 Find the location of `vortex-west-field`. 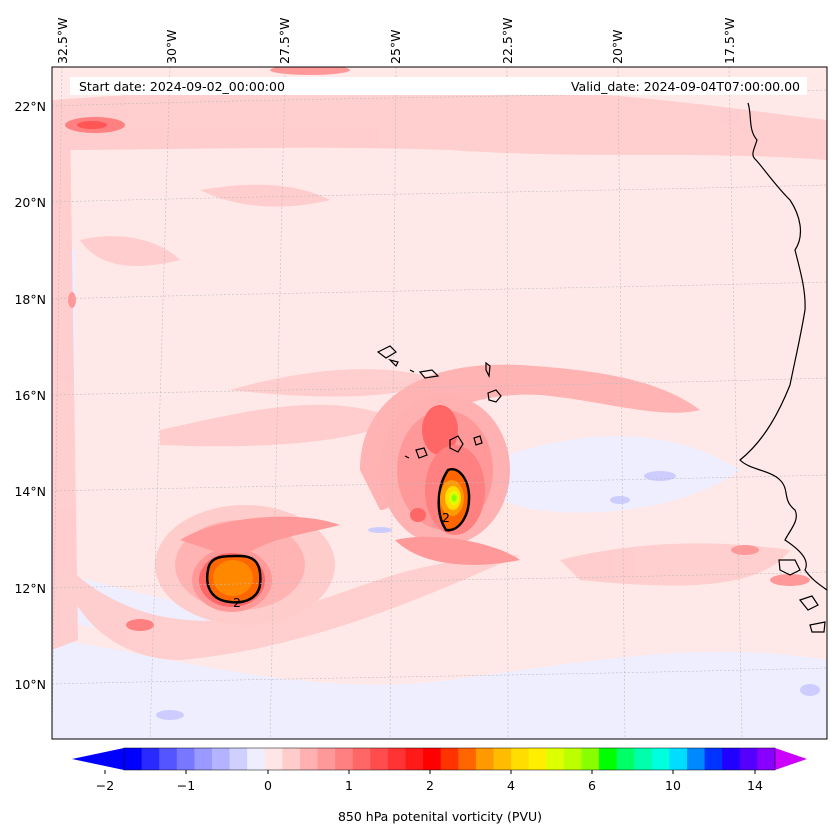

vortex-west-field is located at coordinates (233, 568).